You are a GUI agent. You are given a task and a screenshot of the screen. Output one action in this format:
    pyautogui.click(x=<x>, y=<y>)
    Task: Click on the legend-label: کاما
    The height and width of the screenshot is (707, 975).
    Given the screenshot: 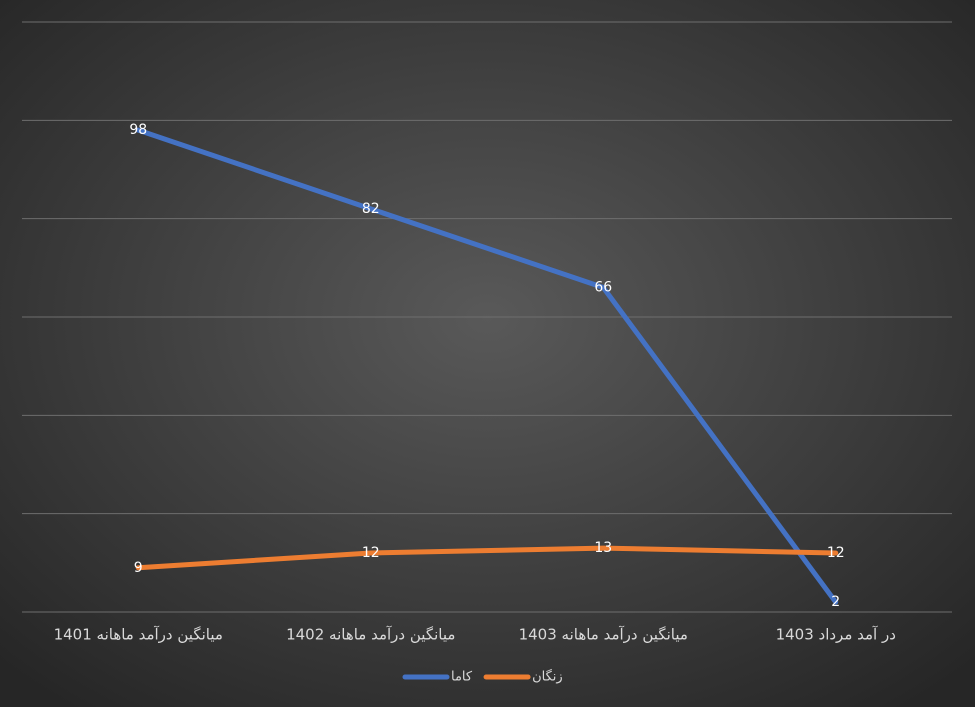 What is the action you would take?
    pyautogui.click(x=462, y=677)
    